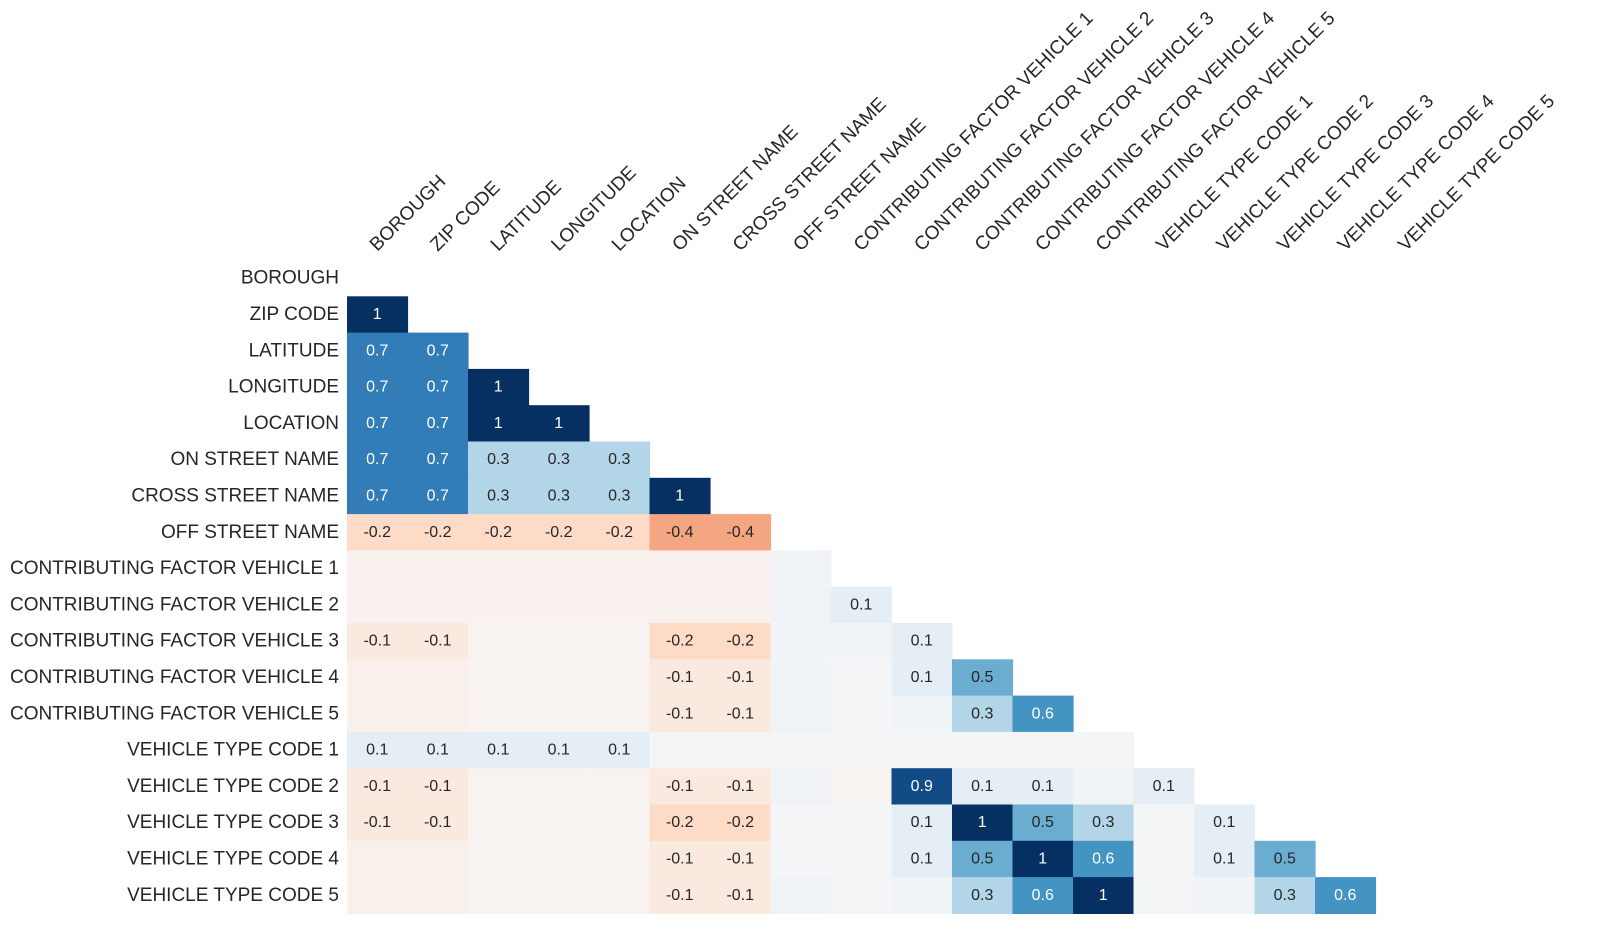 The image size is (1608, 937). What do you see at coordinates (294, 314) in the screenshot?
I see `row-label: ZIP CODE` at bounding box center [294, 314].